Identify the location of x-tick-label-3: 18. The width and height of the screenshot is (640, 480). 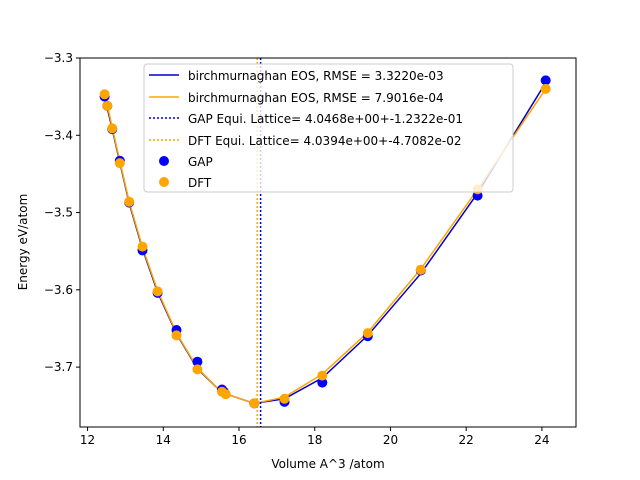
(314, 440).